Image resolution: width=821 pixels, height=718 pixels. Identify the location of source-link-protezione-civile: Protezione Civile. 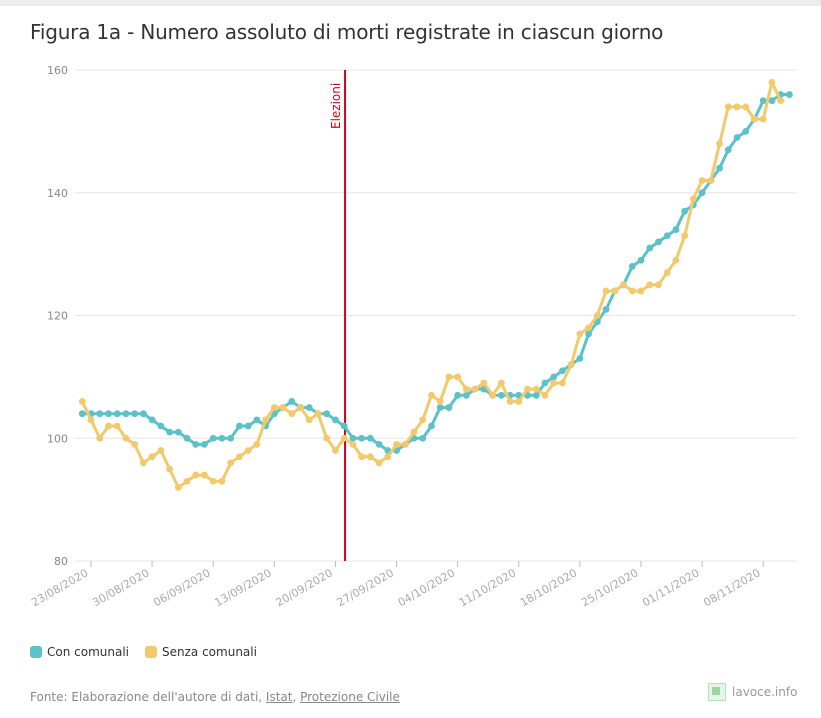
(350, 697).